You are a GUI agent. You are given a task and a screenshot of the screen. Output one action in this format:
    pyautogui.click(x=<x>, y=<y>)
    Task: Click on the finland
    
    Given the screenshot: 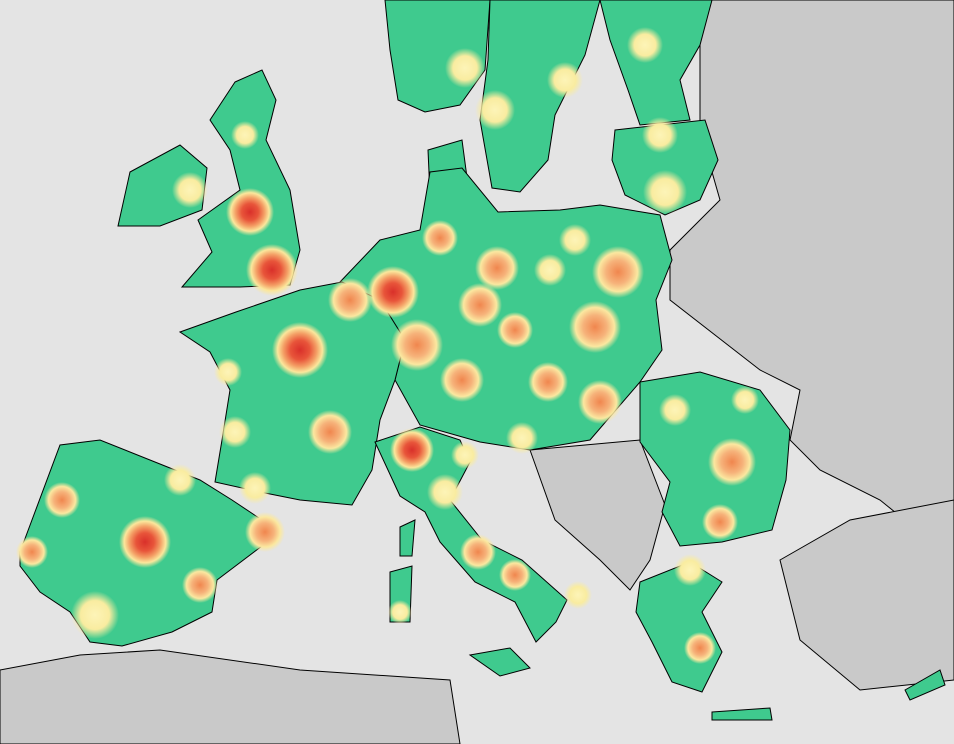 What is the action you would take?
    pyautogui.click(x=656, y=63)
    